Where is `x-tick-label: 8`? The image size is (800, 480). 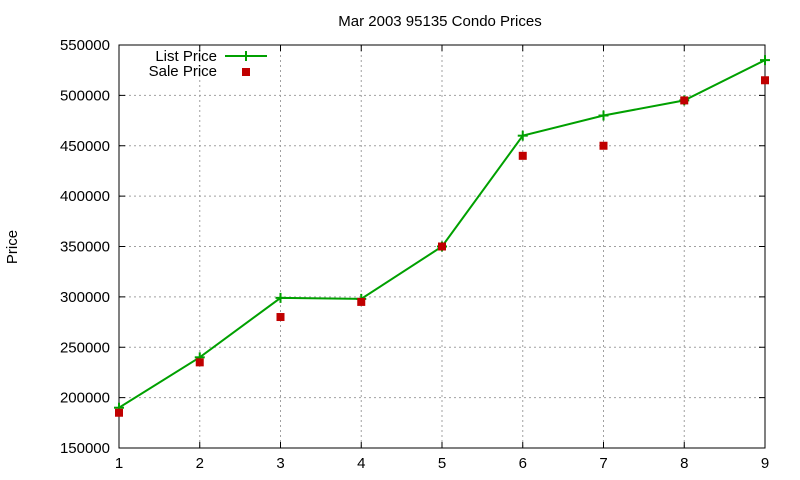 x-tick-label: 8 is located at coordinates (684, 463).